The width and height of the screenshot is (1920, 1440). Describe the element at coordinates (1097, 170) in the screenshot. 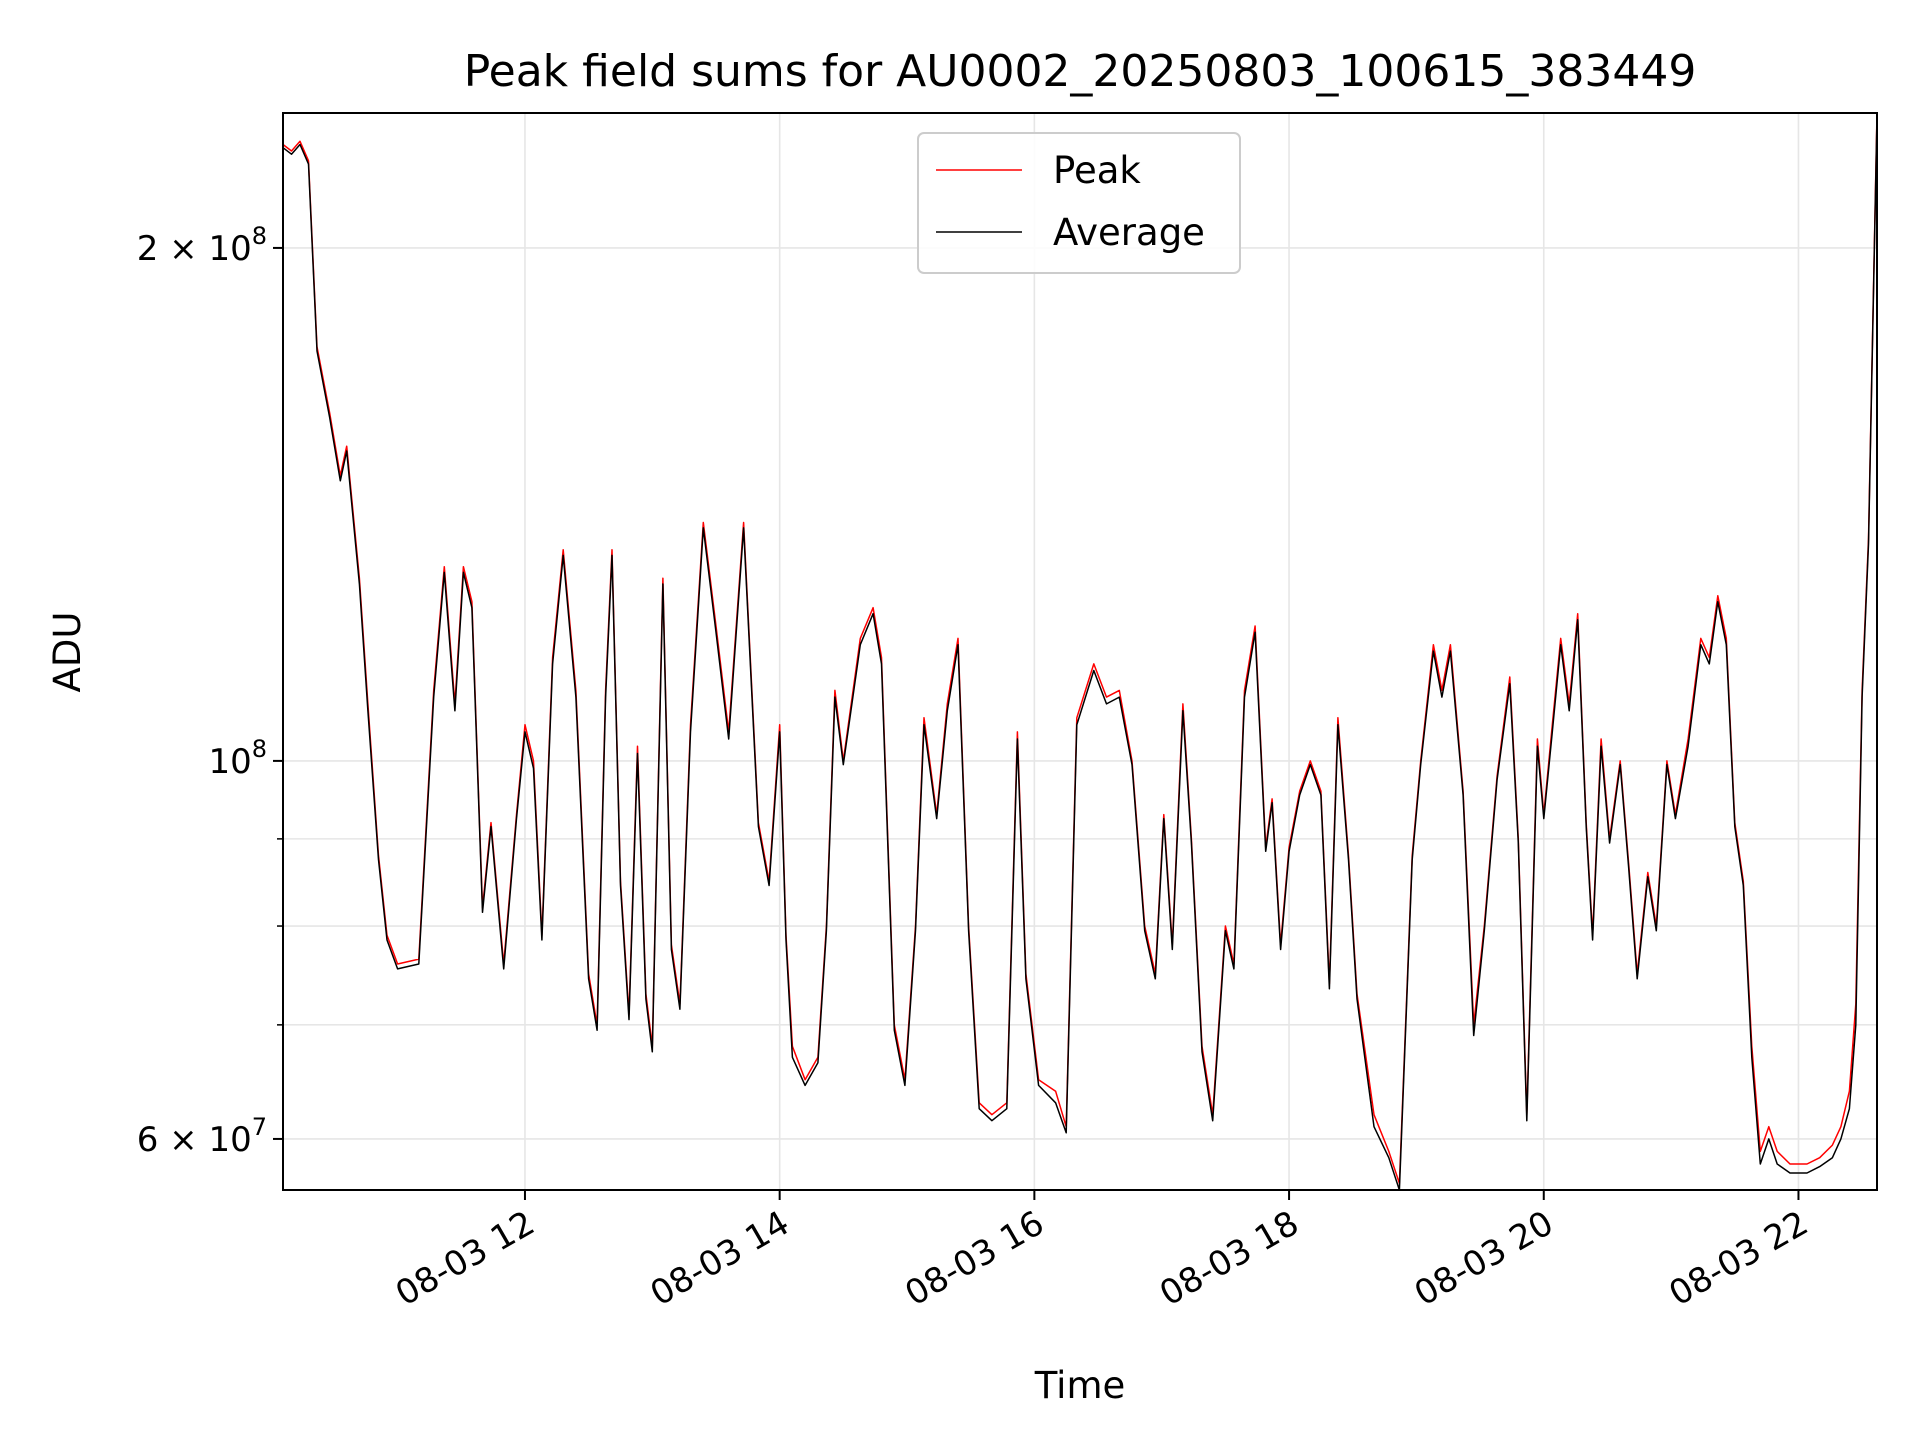

I see `legend-label-peak: Peak` at that location.